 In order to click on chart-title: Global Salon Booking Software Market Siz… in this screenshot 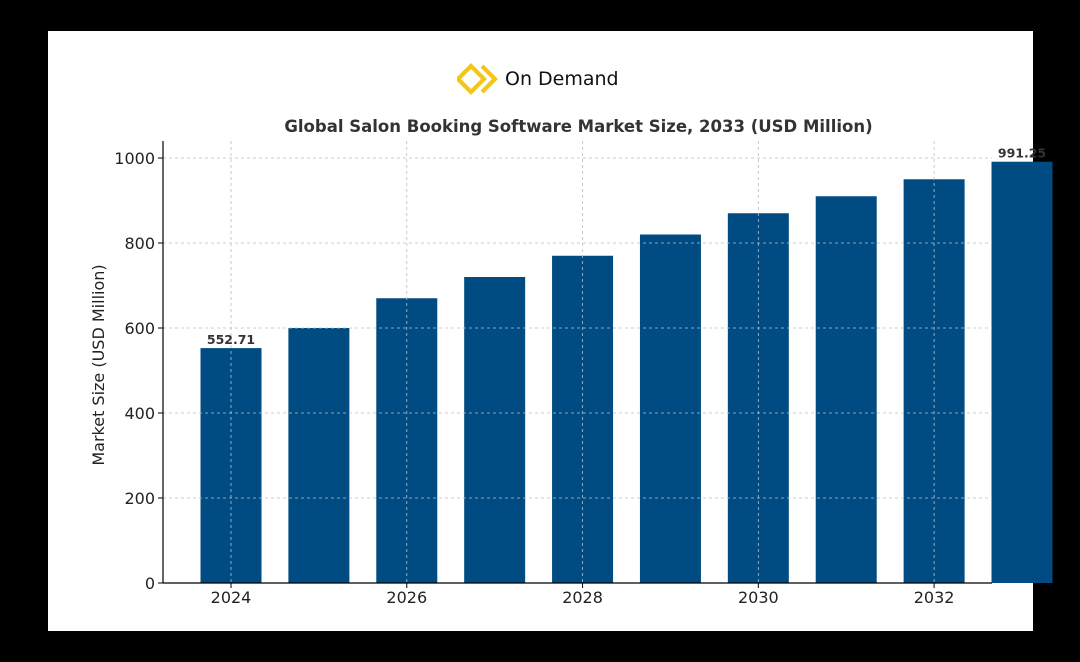, I will do `click(578, 126)`.